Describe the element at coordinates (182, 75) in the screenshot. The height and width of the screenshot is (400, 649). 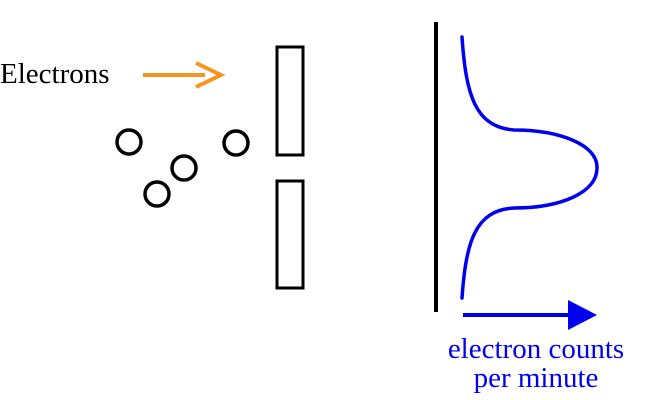
I see `electron-direction-arrow` at that location.